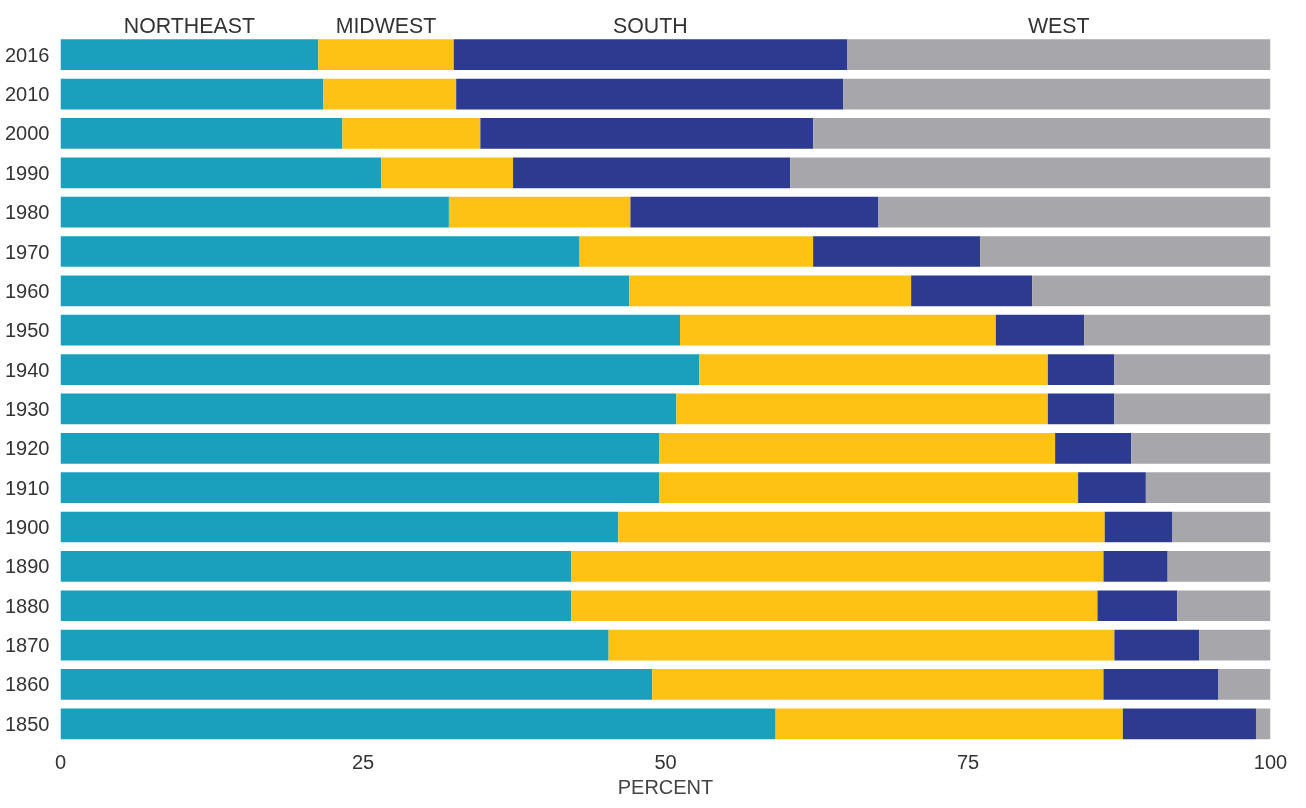  What do you see at coordinates (27, 330) in the screenshot?
I see `y-tick-label: 1950` at bounding box center [27, 330].